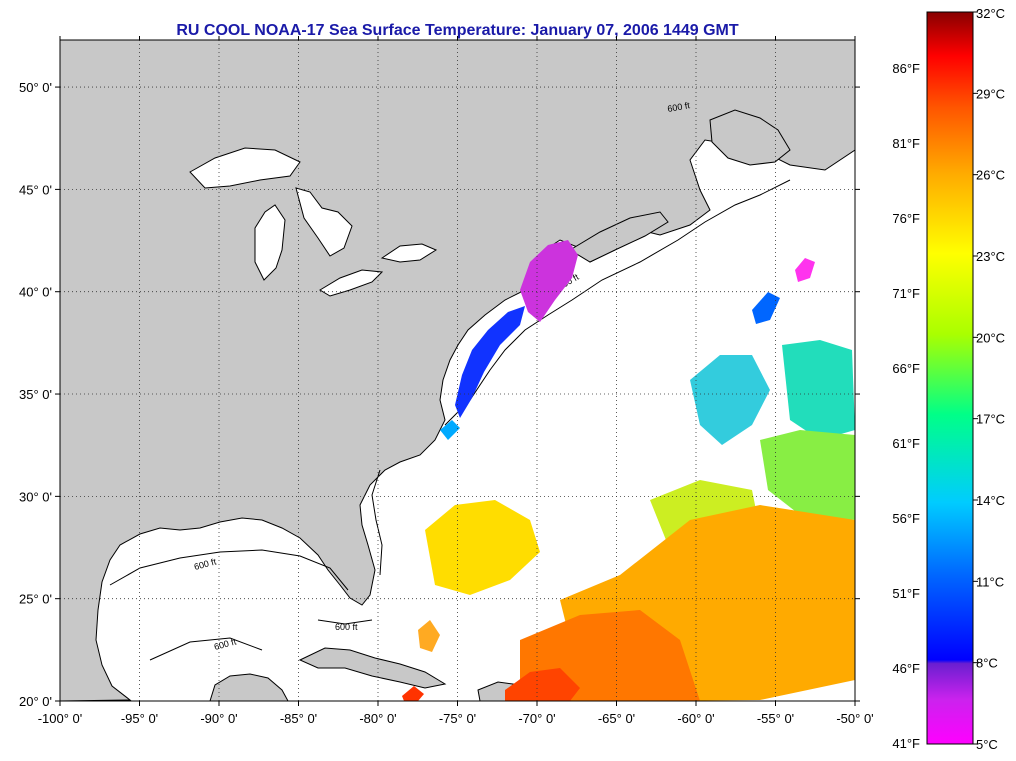 This screenshot has height=761, width=1016. What do you see at coordinates (818, 390) in the screenshot?
I see `sst-patch-offshore-teal` at bounding box center [818, 390].